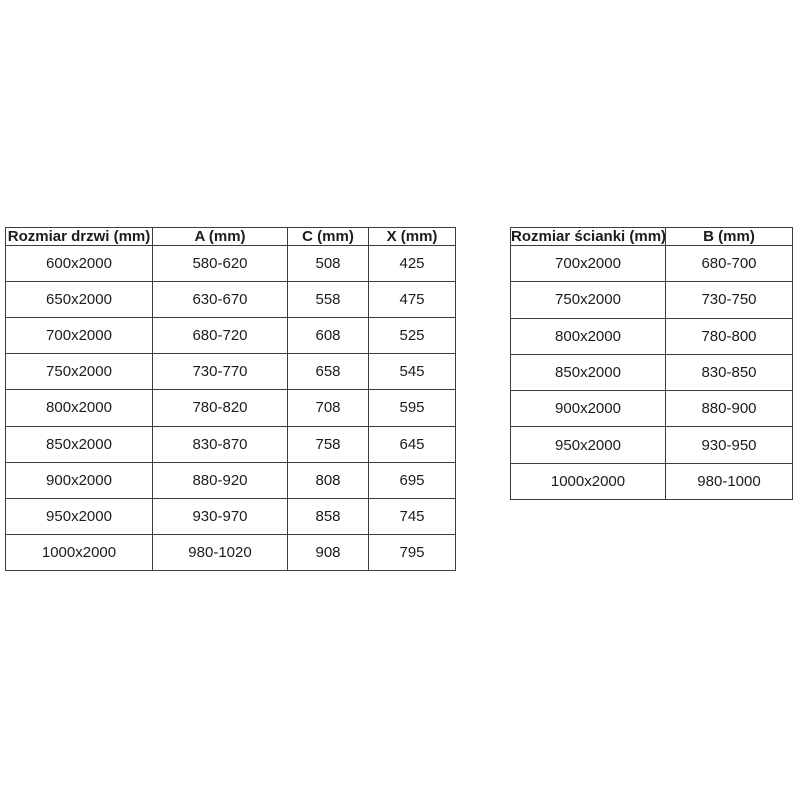  I want to click on table-cell: 780-820, so click(220, 408).